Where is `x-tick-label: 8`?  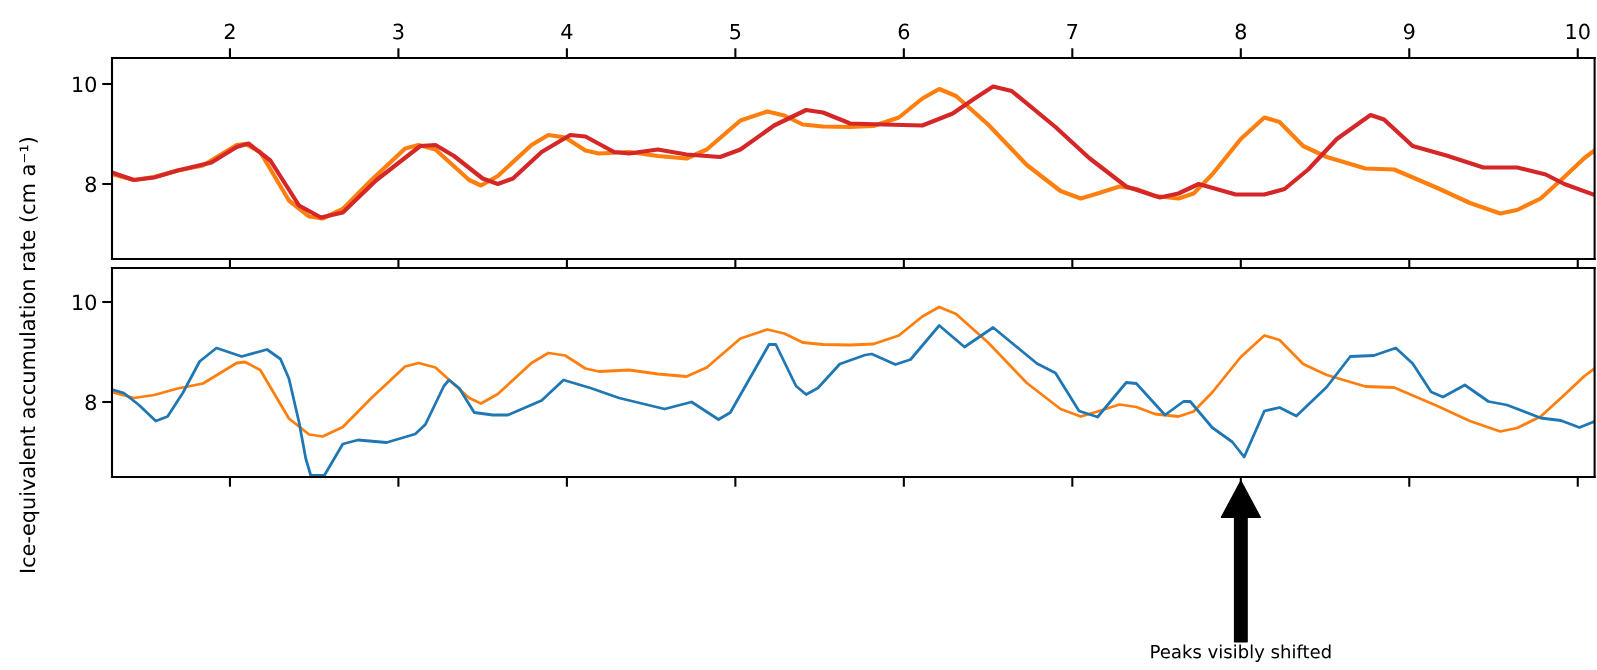 x-tick-label: 8 is located at coordinates (1240, 31).